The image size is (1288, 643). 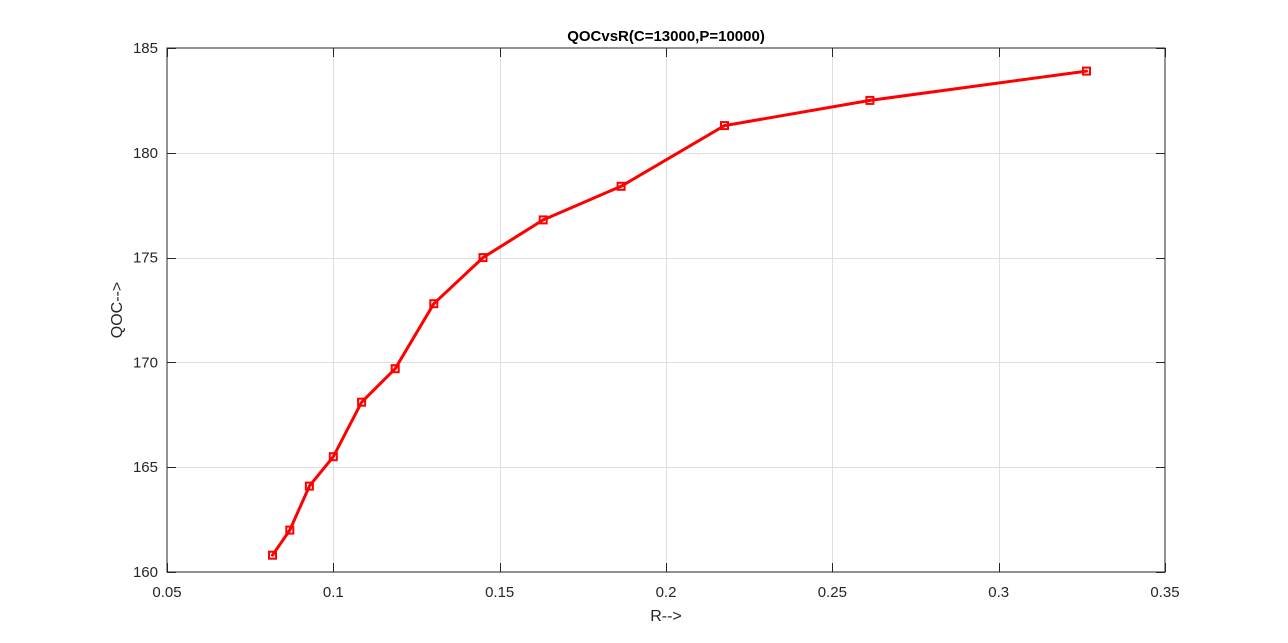 I want to click on y-tick-label: 185, so click(x=145, y=48).